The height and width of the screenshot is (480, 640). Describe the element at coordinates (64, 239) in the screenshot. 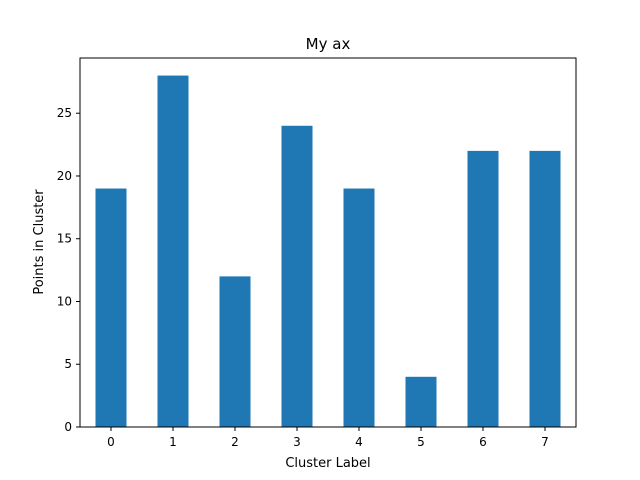

I see `y-tick-label: 15` at that location.